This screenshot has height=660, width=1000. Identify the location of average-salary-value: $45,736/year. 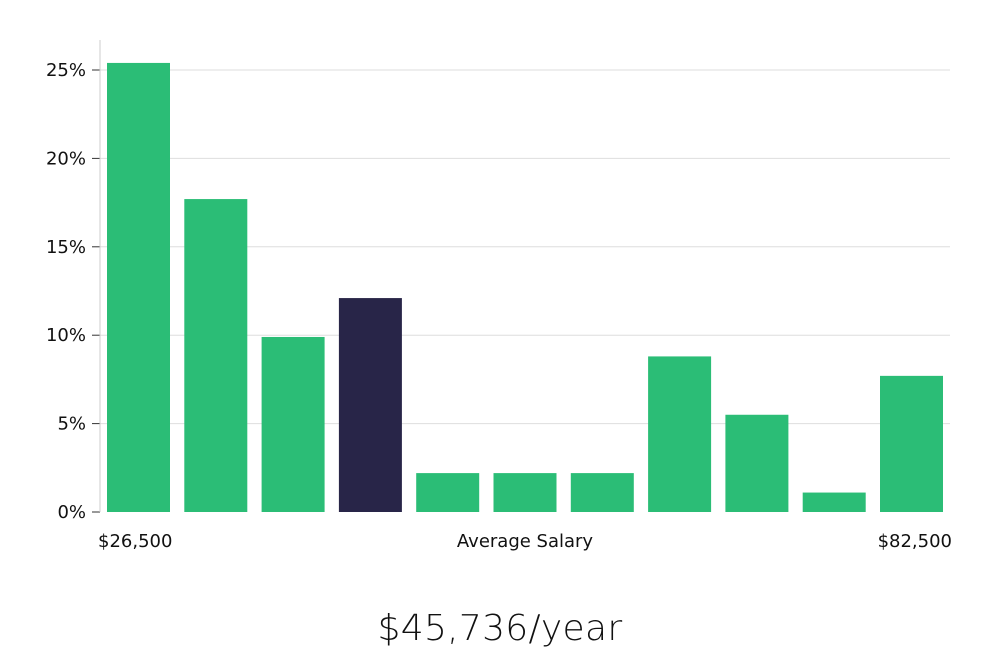
(500, 628).